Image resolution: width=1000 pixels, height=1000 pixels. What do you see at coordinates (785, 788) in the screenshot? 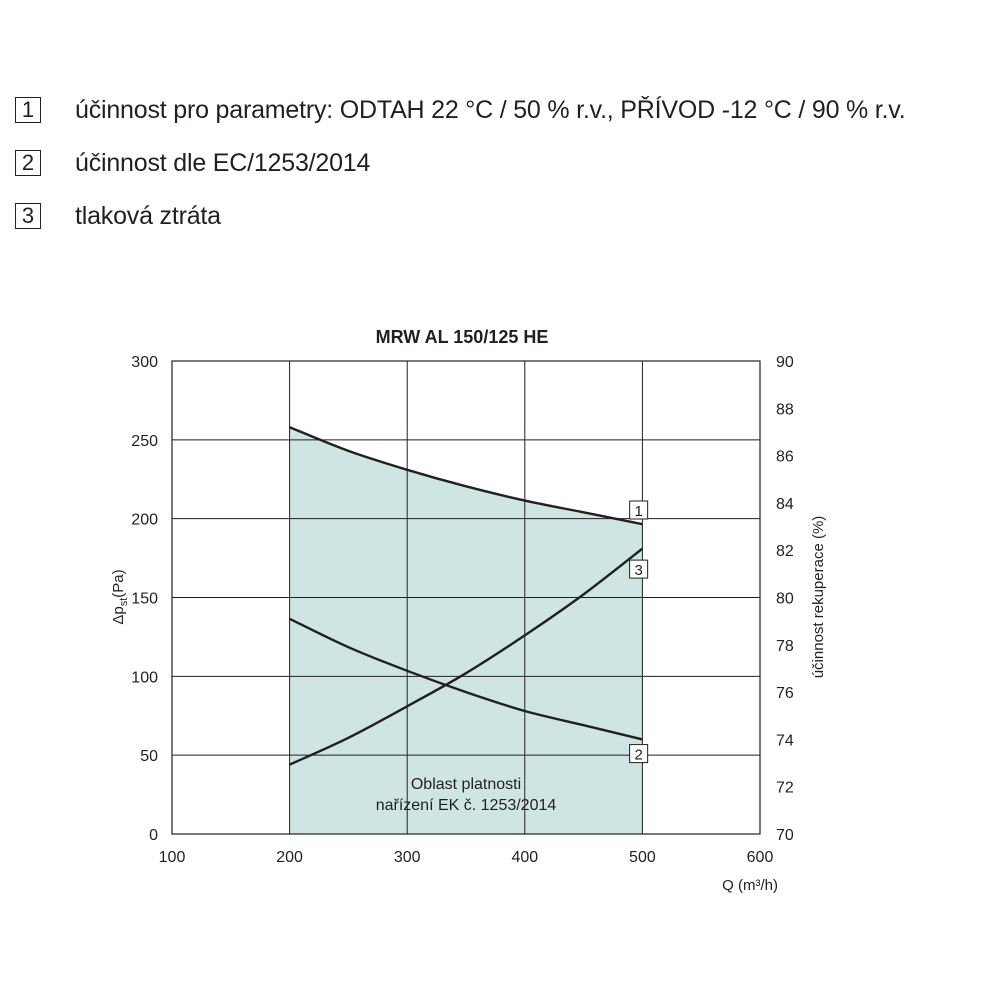
I see `y2-tick-label: 72` at bounding box center [785, 788].